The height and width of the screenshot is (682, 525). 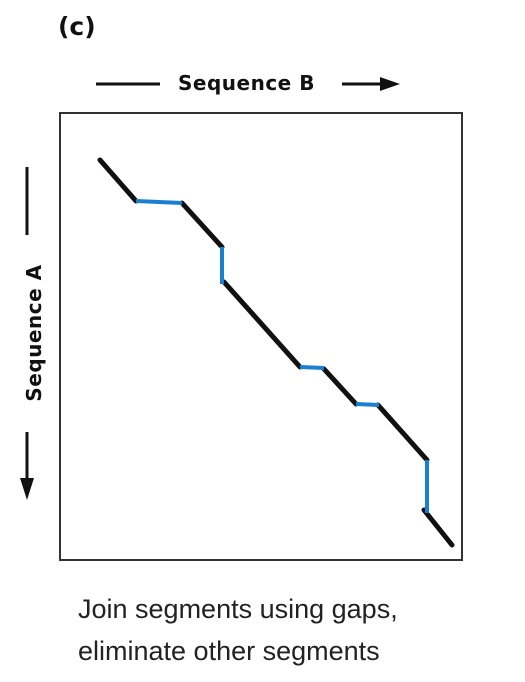 What do you see at coordinates (27, 489) in the screenshot?
I see `seq-a-arrowhead` at bounding box center [27, 489].